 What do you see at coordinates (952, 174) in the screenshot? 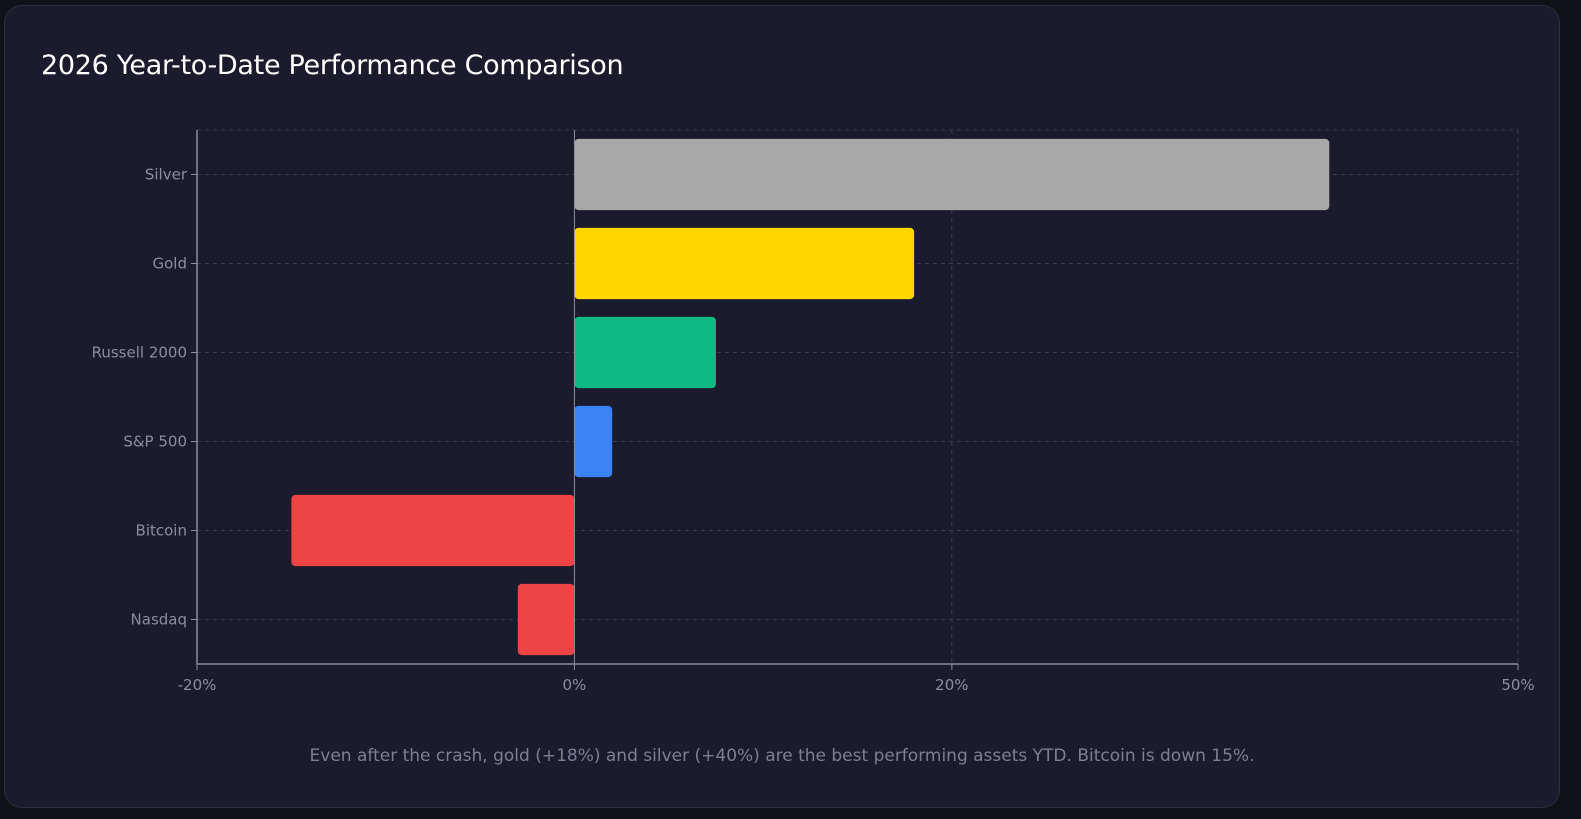
I see `bar-silver` at bounding box center [952, 174].